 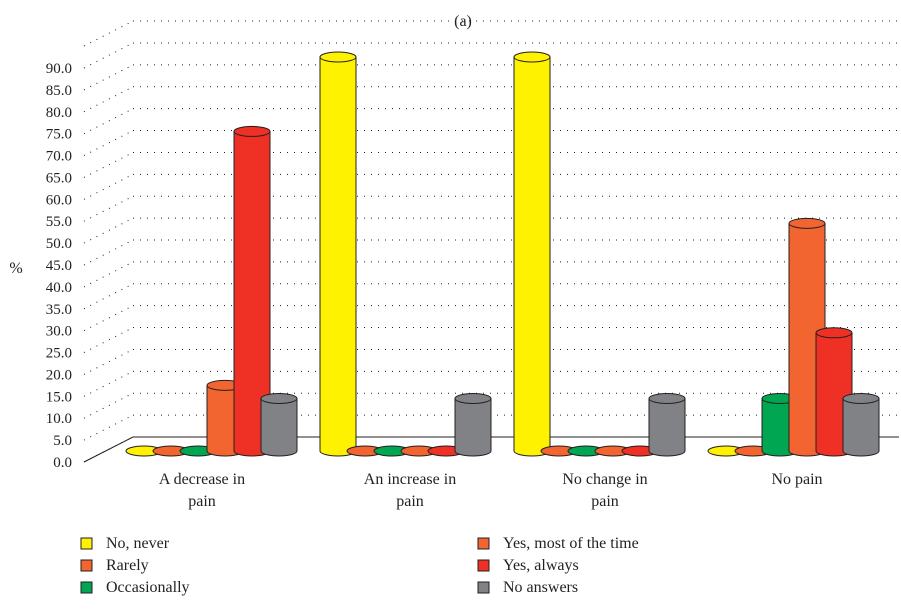 What do you see at coordinates (138, 543) in the screenshot?
I see `legend-label: No, never` at bounding box center [138, 543].